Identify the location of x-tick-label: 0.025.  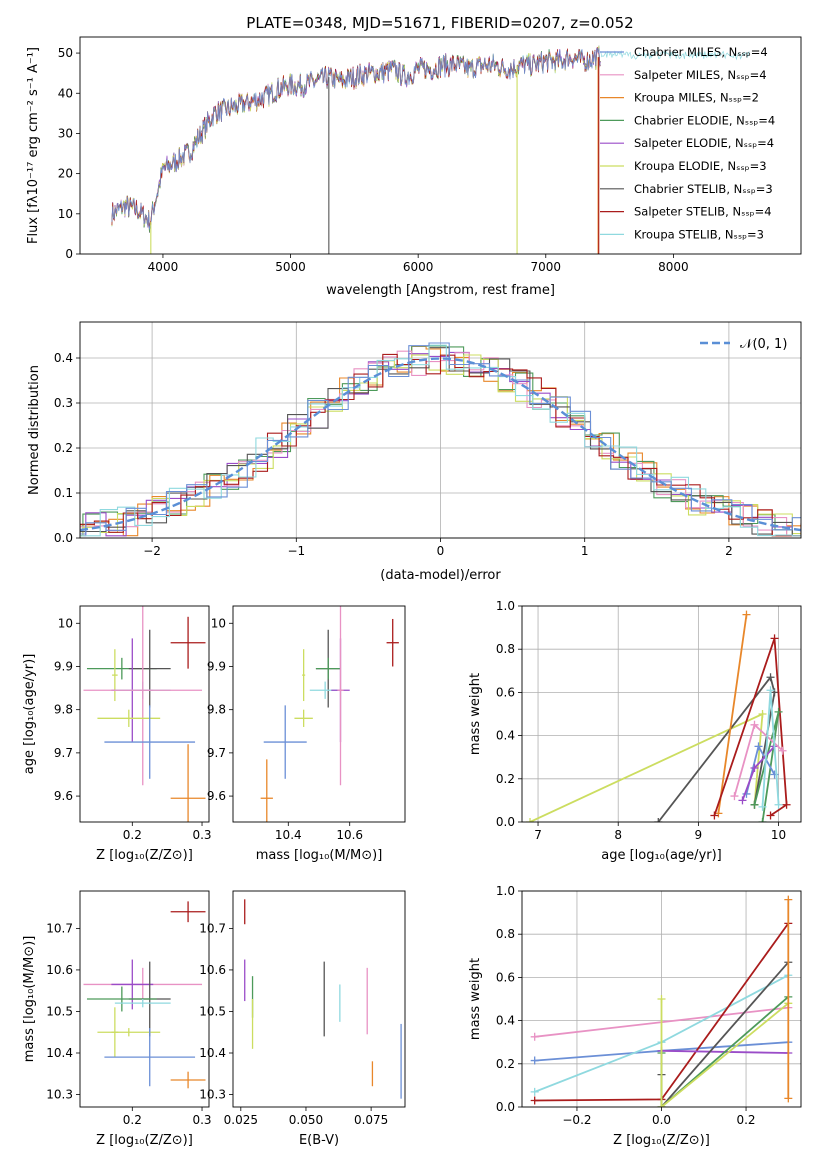
(241, 1120).